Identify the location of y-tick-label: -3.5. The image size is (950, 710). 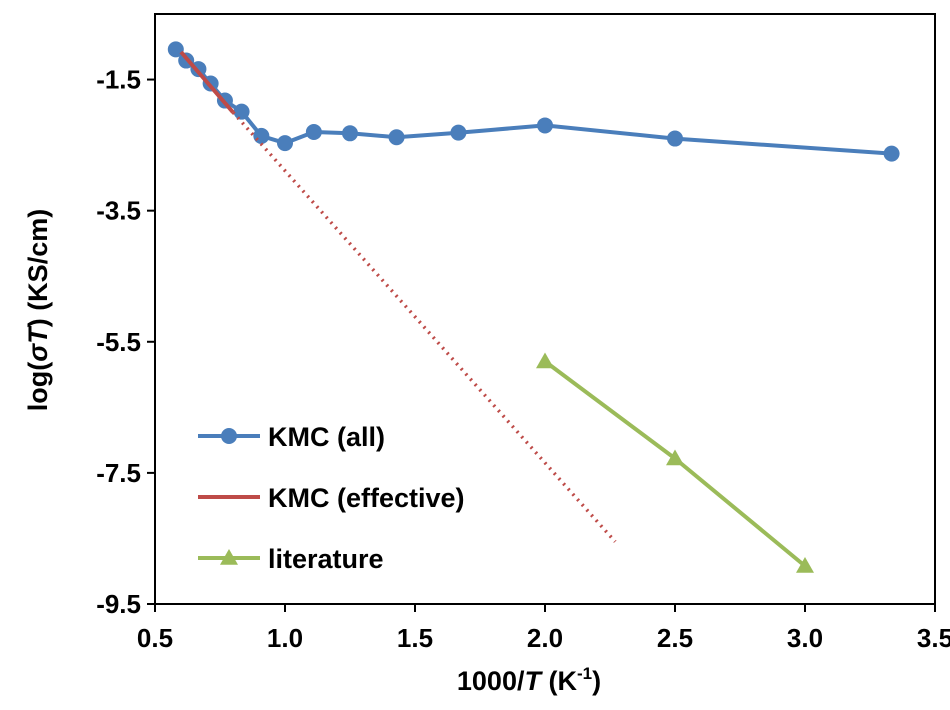
(118, 211).